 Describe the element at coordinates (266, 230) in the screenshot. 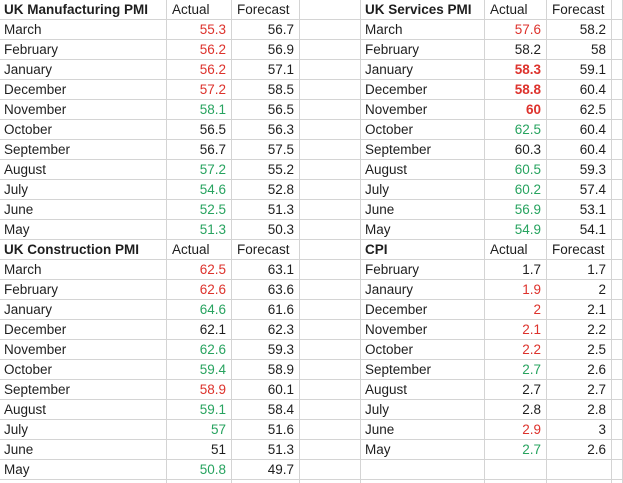

I see `forecast-value-cell: 50.3` at that location.